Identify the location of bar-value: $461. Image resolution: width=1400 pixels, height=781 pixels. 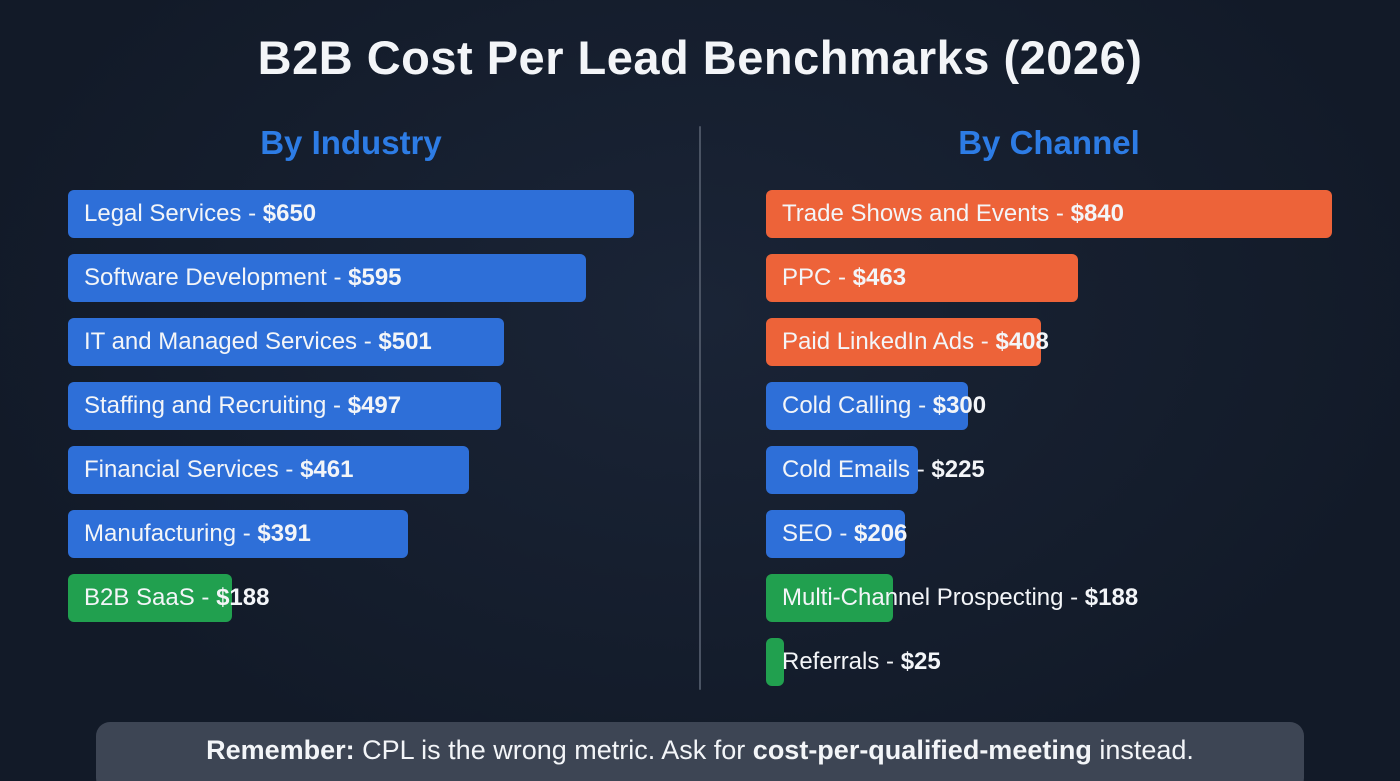
(323, 469).